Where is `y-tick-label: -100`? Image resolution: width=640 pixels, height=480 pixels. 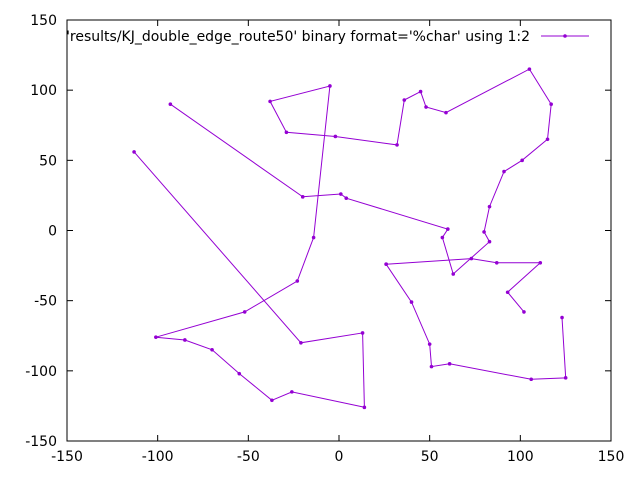
y-tick-label: -100 is located at coordinates (41, 372).